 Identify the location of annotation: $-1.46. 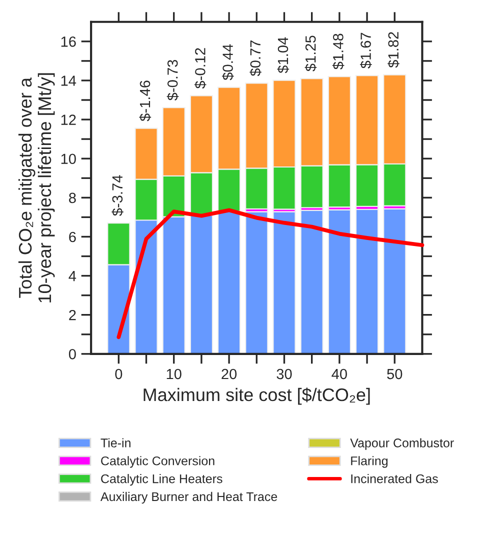
(145, 101).